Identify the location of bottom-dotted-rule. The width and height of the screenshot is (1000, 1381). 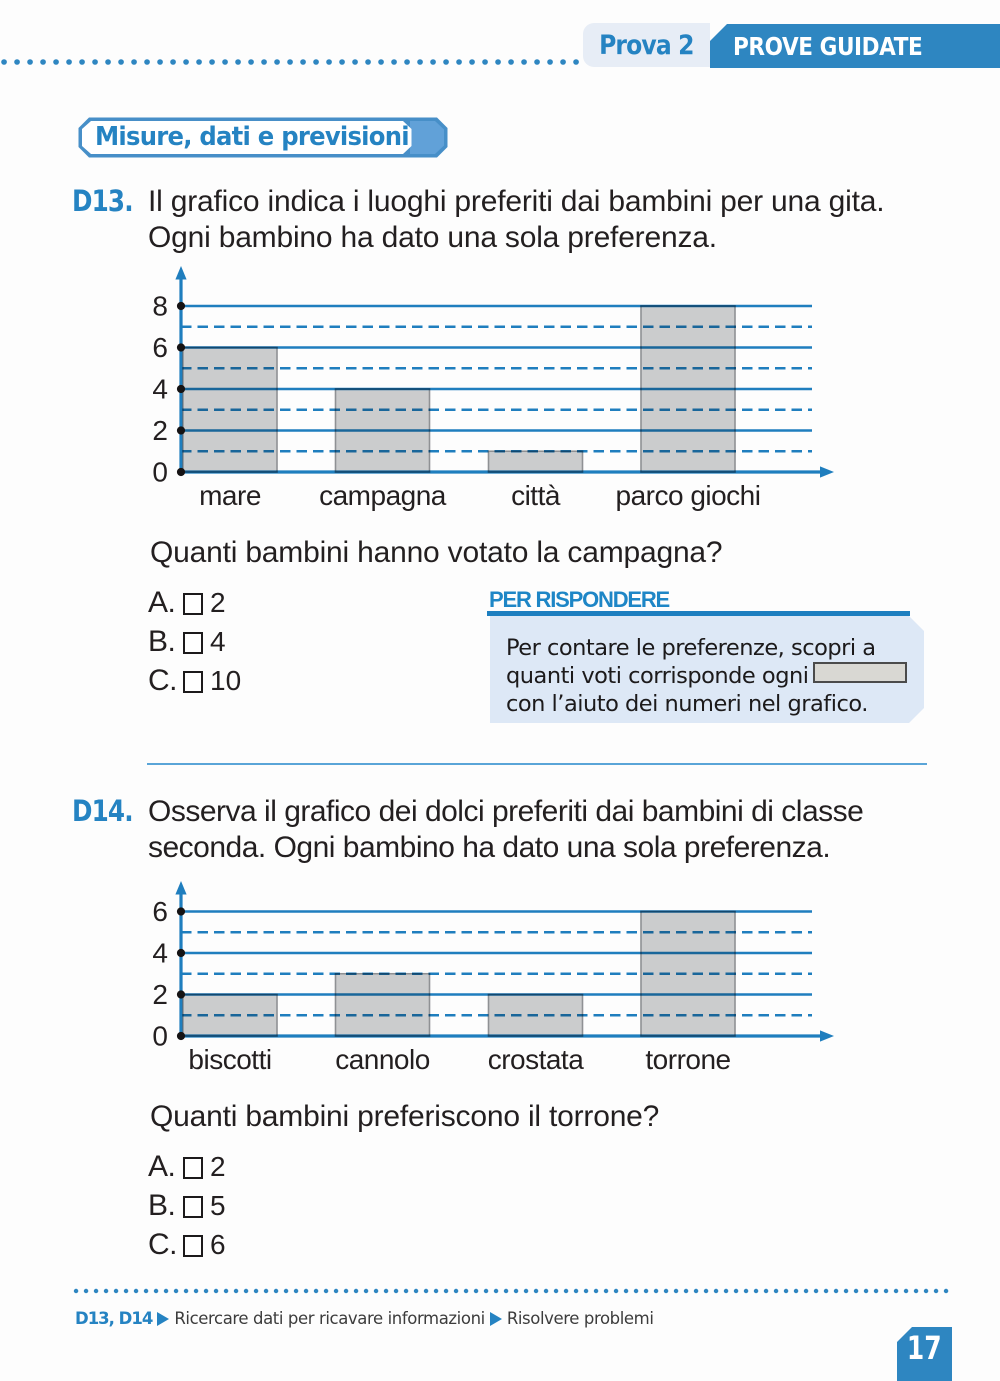
(513, 1291).